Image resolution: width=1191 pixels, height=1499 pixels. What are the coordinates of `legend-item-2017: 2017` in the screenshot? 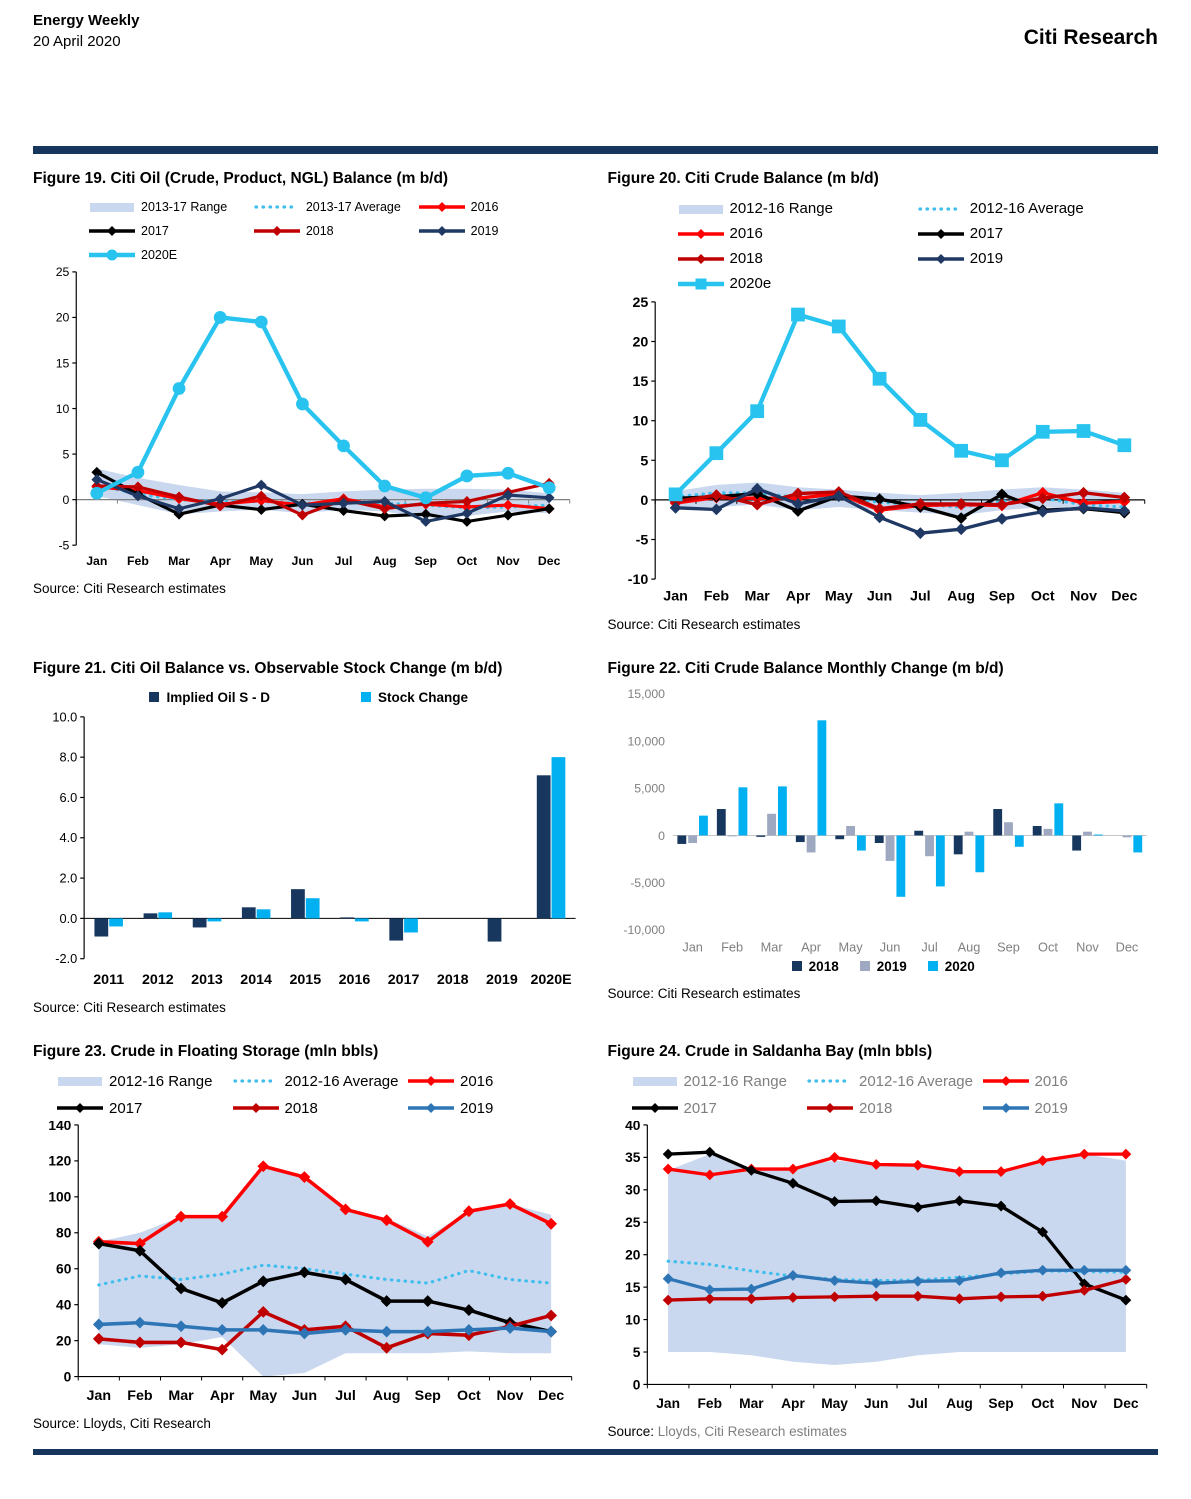 It's located at (1037, 233).